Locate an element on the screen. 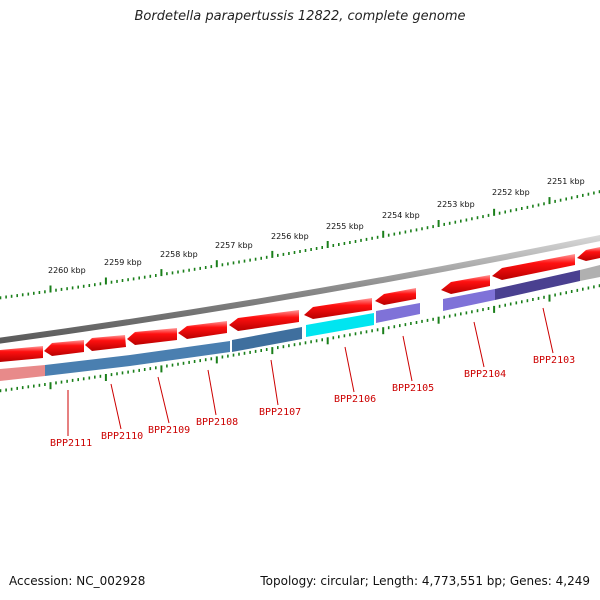 This screenshot has width=600, height=600. gene-label-bpp2104: BPP2104 is located at coordinates (485, 374).